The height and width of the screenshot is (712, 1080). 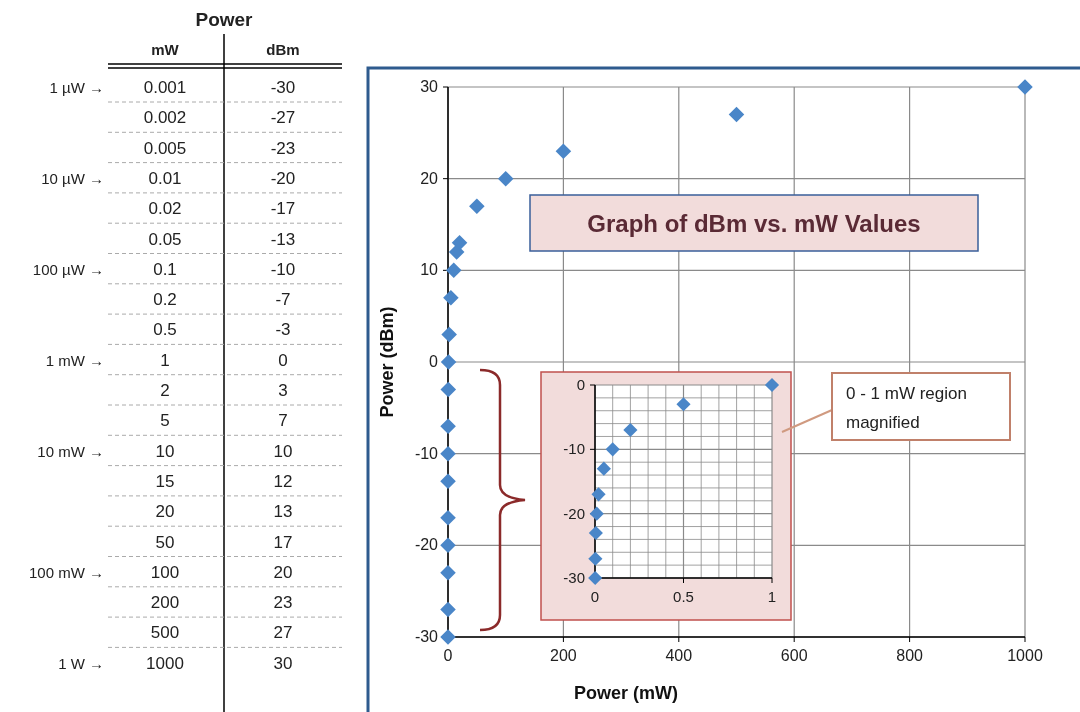 What do you see at coordinates (683, 596) in the screenshot?
I see `x-tick-label: 0.5` at bounding box center [683, 596].